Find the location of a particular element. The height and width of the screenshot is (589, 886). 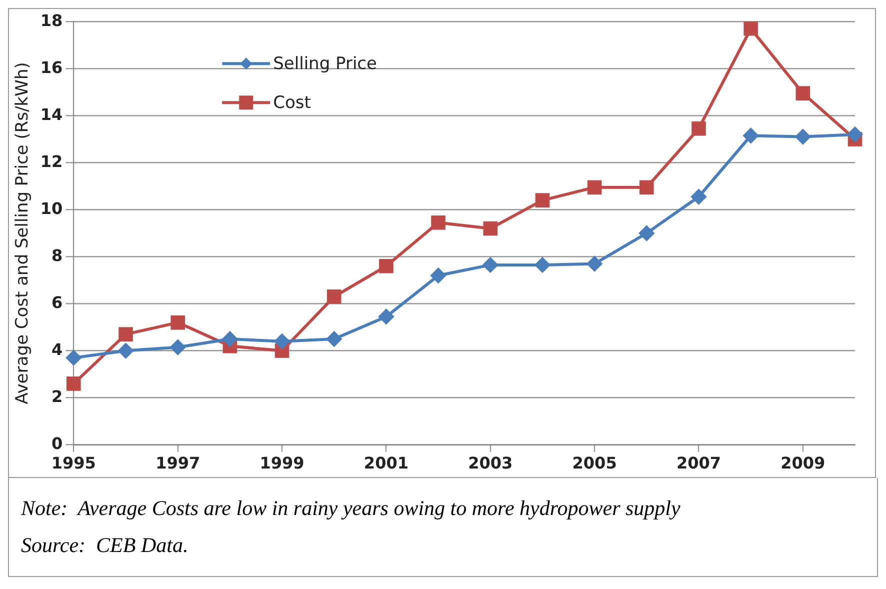

x-tick-label: 1999 is located at coordinates (282, 463).